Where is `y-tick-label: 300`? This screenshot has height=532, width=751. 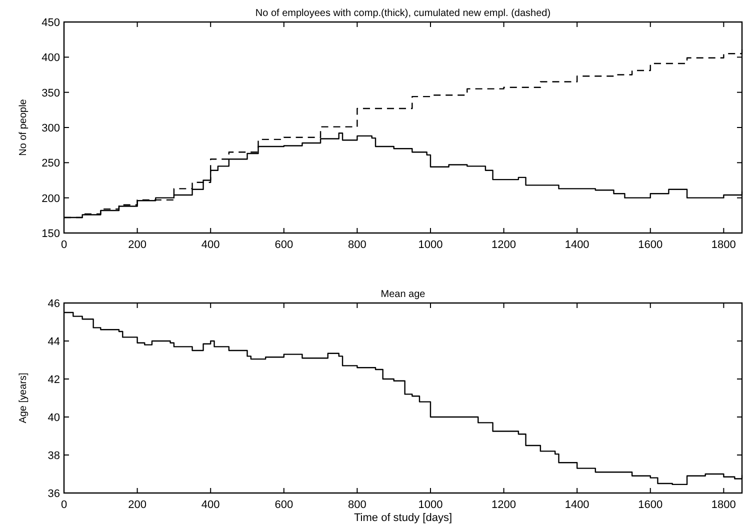 y-tick-label: 300 is located at coordinates (51, 128).